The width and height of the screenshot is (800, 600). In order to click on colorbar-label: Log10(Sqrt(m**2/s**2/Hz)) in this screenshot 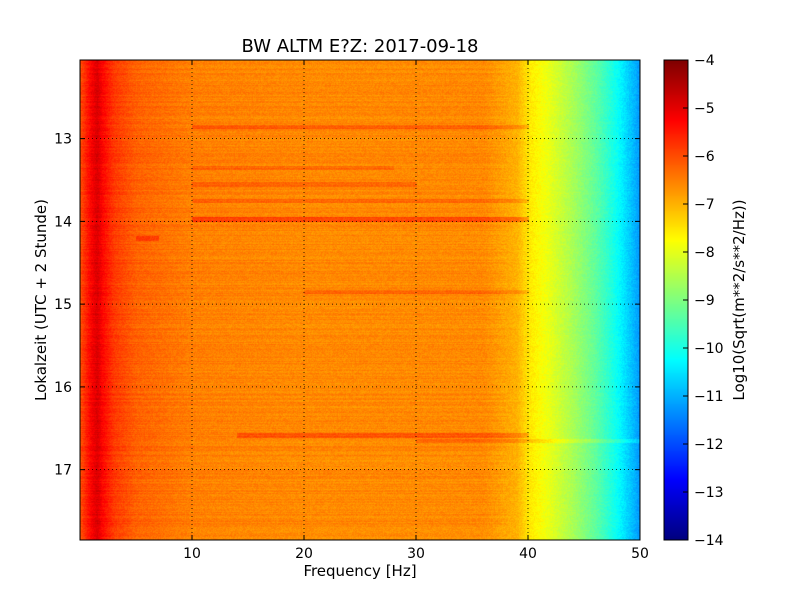, I will do `click(739, 299)`.